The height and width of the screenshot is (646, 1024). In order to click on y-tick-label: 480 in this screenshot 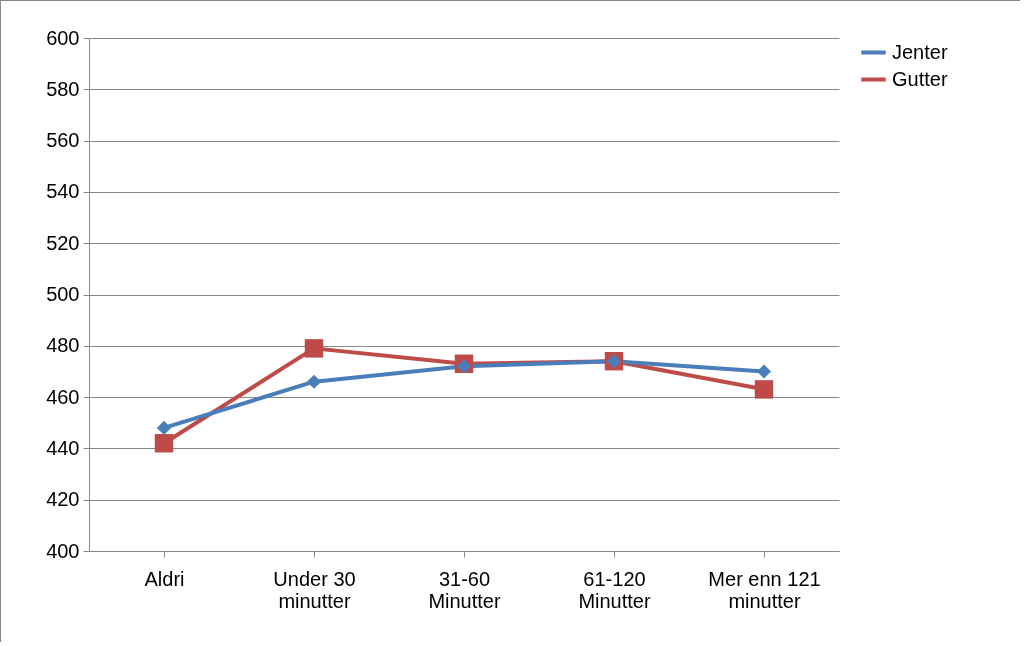, I will do `click(63, 345)`.